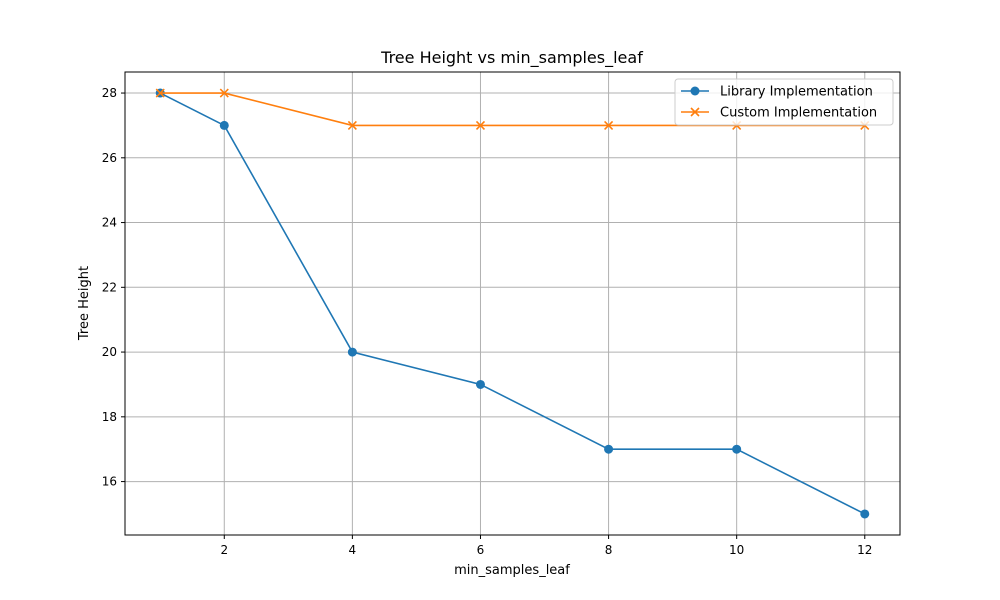 This screenshot has width=1000, height=600. Describe the element at coordinates (798, 113) in the screenshot. I see `legend-label: Custom Implementation` at that location.